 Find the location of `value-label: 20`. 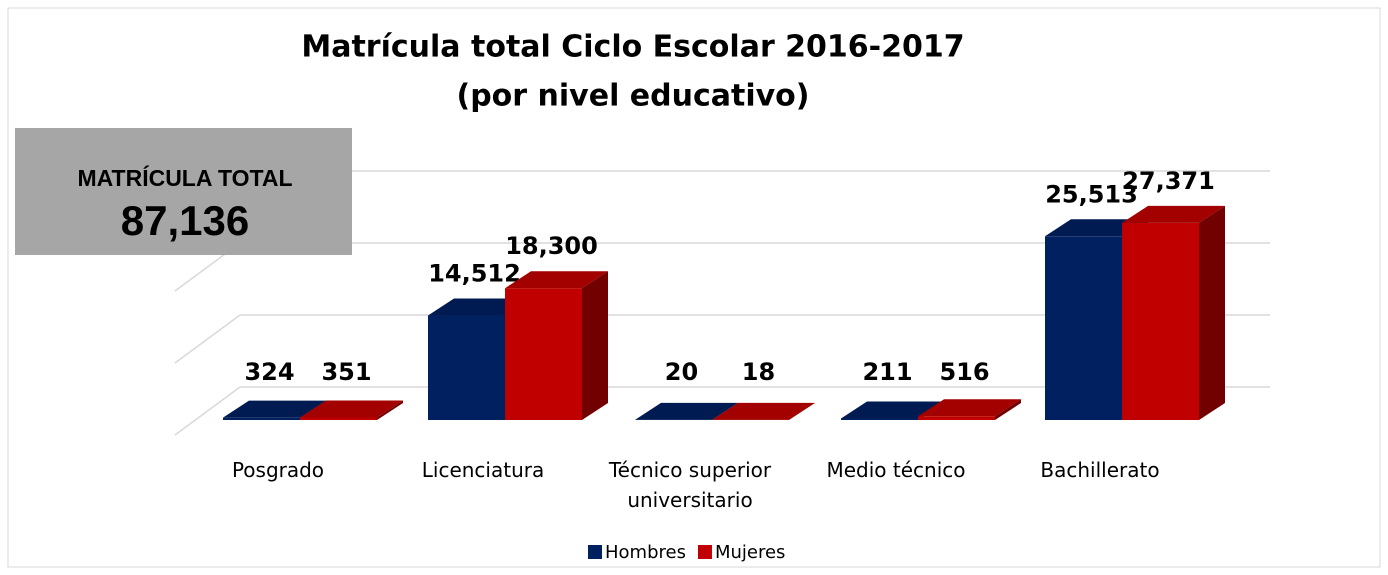

value-label: 20 is located at coordinates (681, 372).